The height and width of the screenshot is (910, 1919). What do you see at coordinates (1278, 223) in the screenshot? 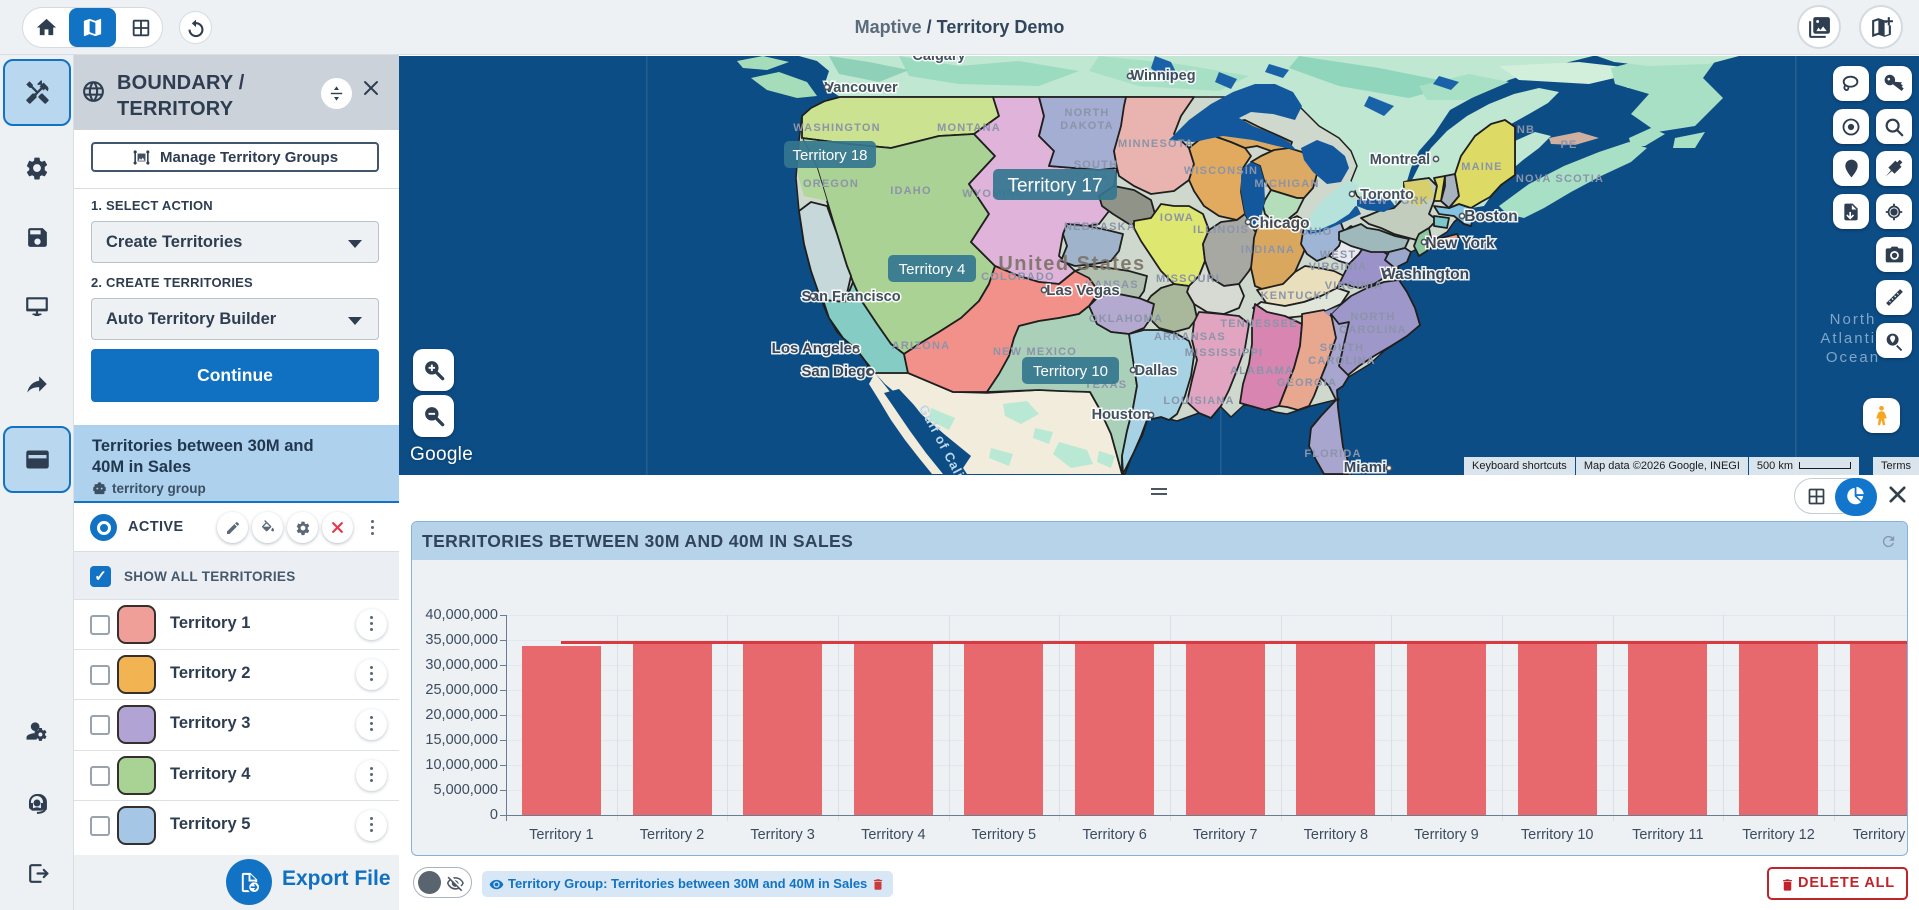
I see `svg-text: Chicago` at bounding box center [1278, 223].